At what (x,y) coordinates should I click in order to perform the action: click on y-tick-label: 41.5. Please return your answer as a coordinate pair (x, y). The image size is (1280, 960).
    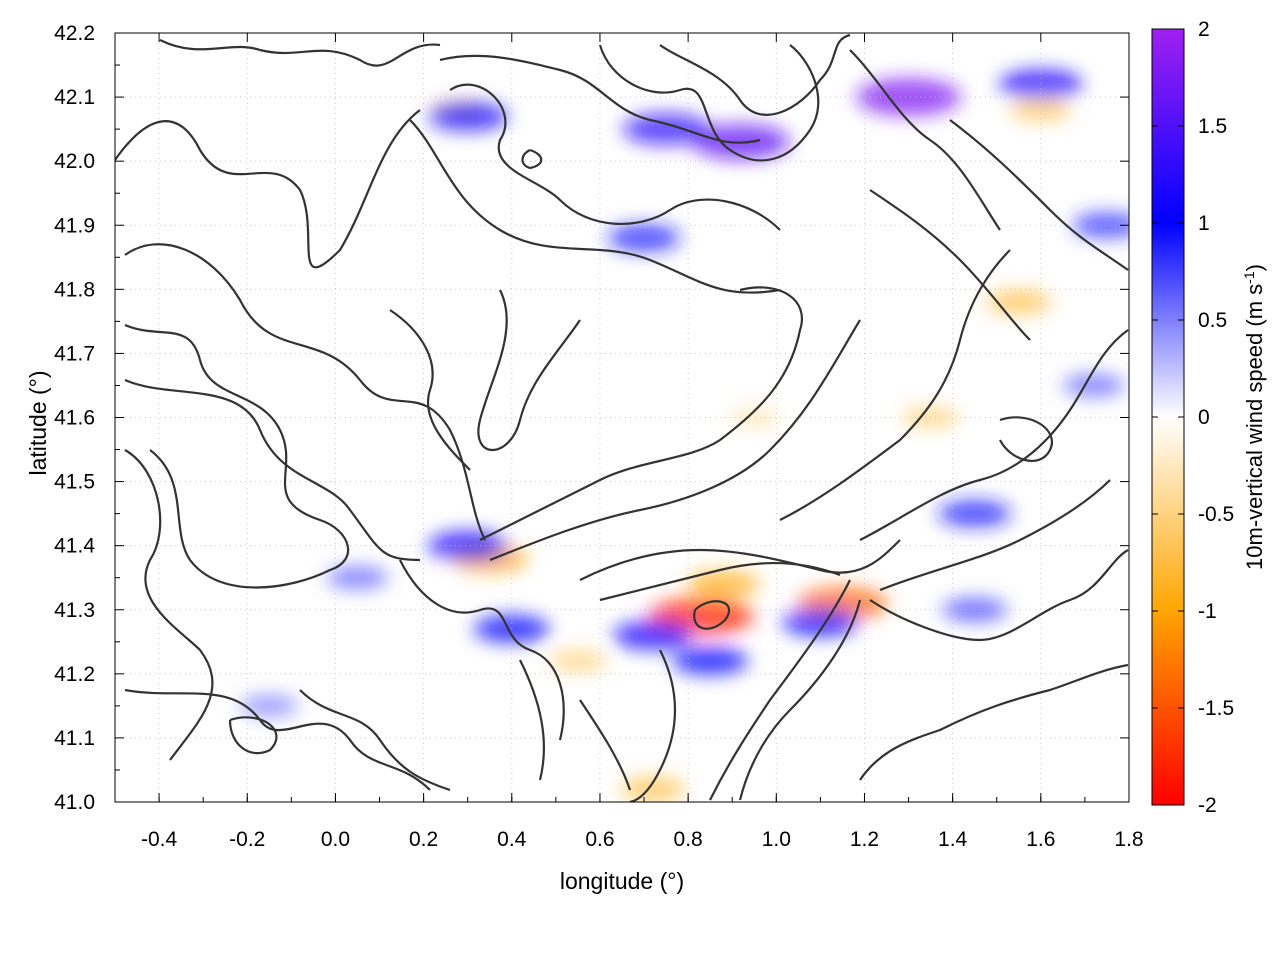
    Looking at the image, I should click on (74, 482).